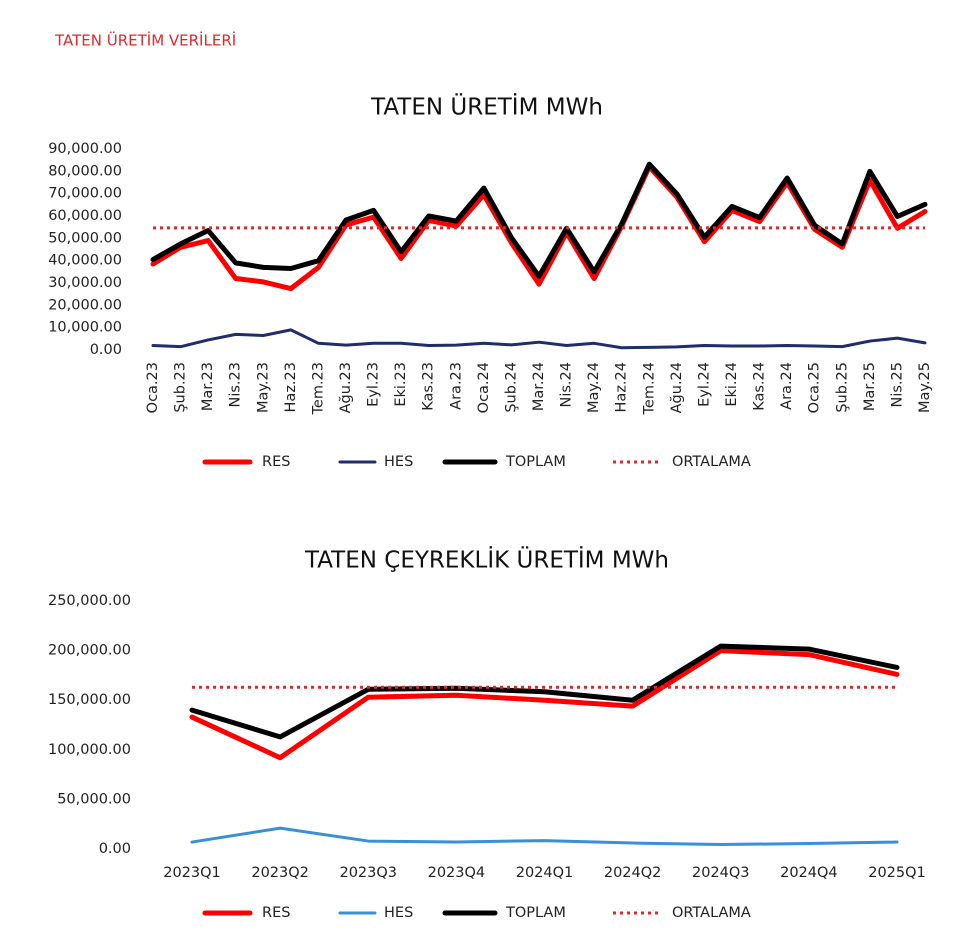 Image resolution: width=960 pixels, height=934 pixels. I want to click on y-tick-label: 80,000.00, so click(85, 171).